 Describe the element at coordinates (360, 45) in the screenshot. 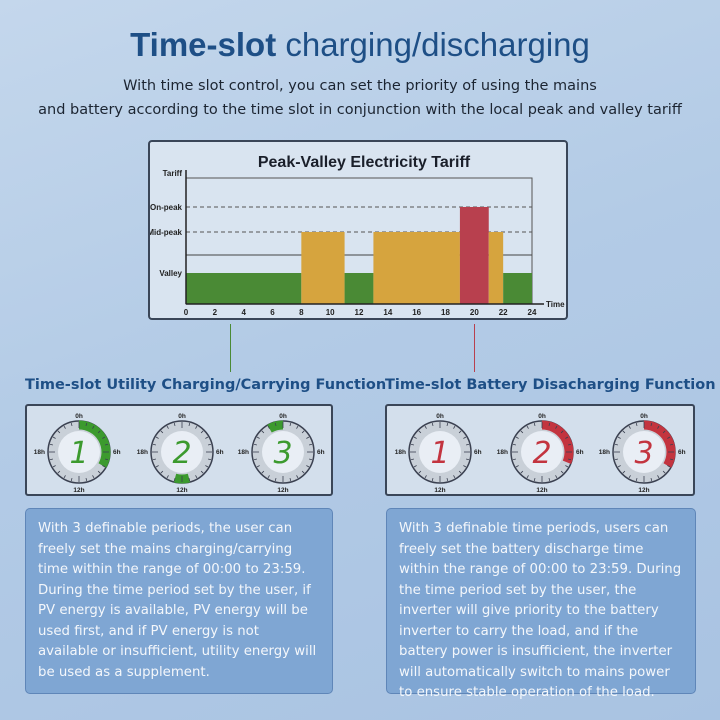

I see `page-title: Time-slot charging/discharging` at that location.